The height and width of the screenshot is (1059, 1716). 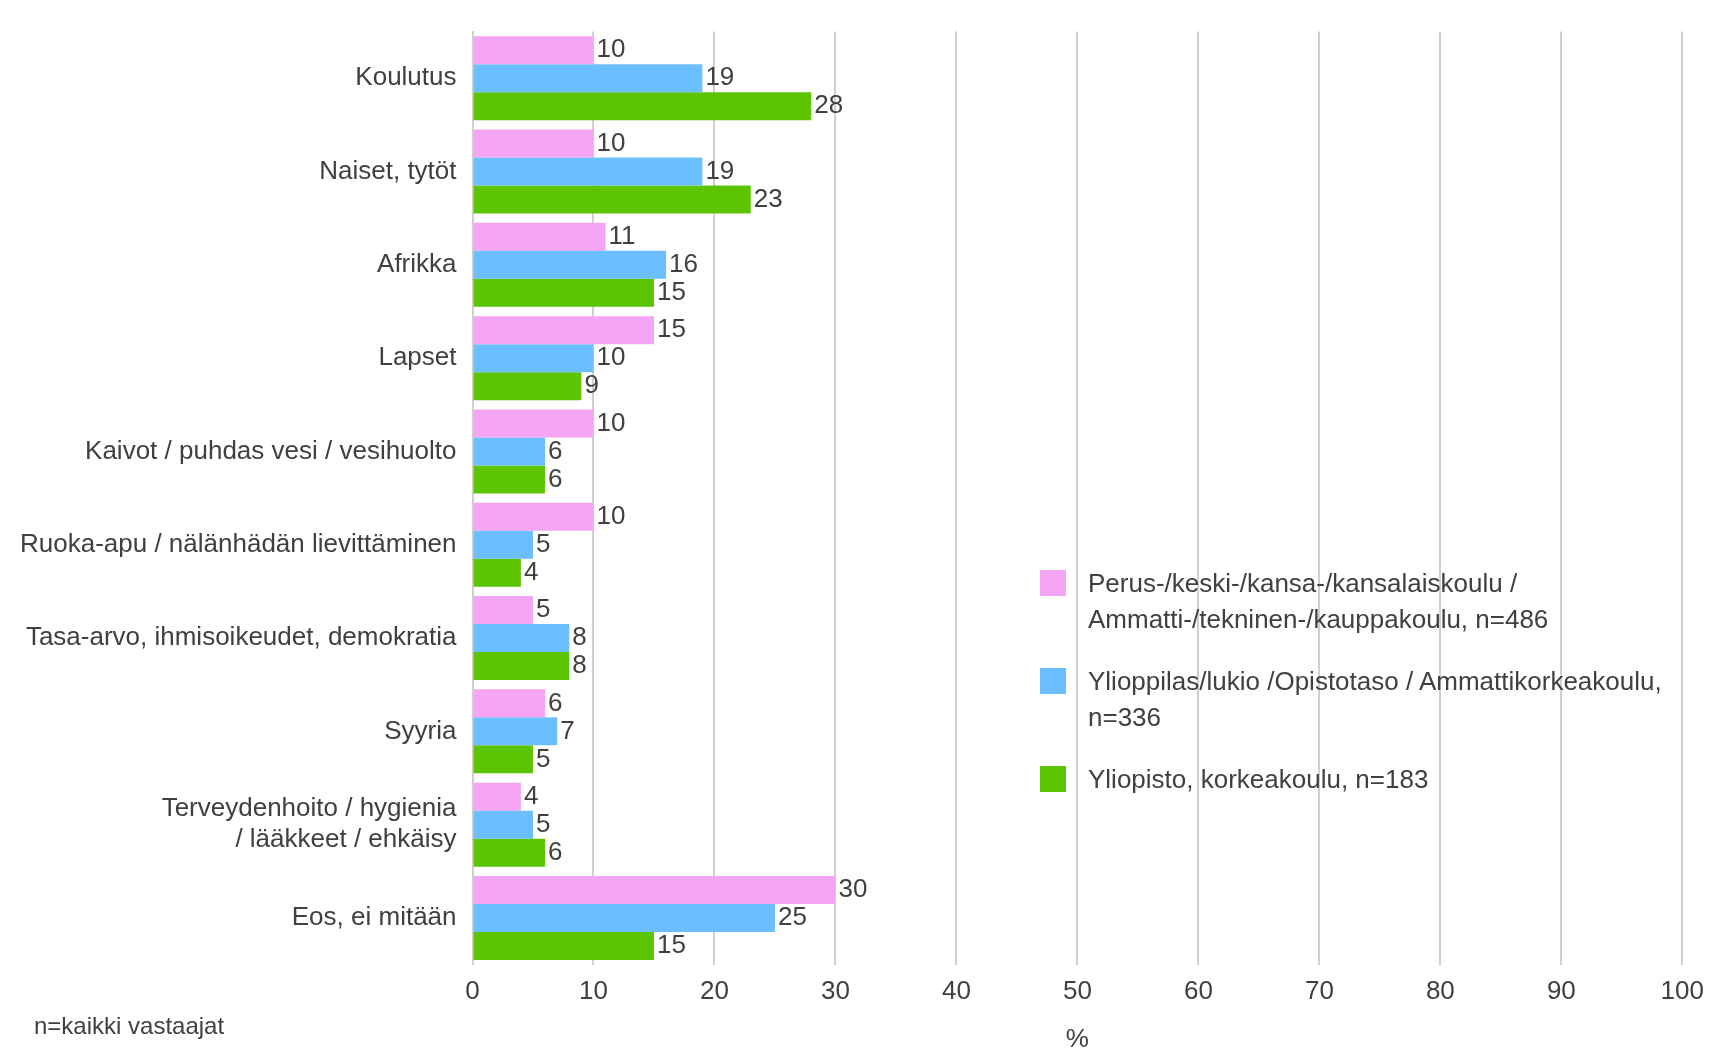 What do you see at coordinates (829, 104) in the screenshot?
I see `data-label: 28` at bounding box center [829, 104].